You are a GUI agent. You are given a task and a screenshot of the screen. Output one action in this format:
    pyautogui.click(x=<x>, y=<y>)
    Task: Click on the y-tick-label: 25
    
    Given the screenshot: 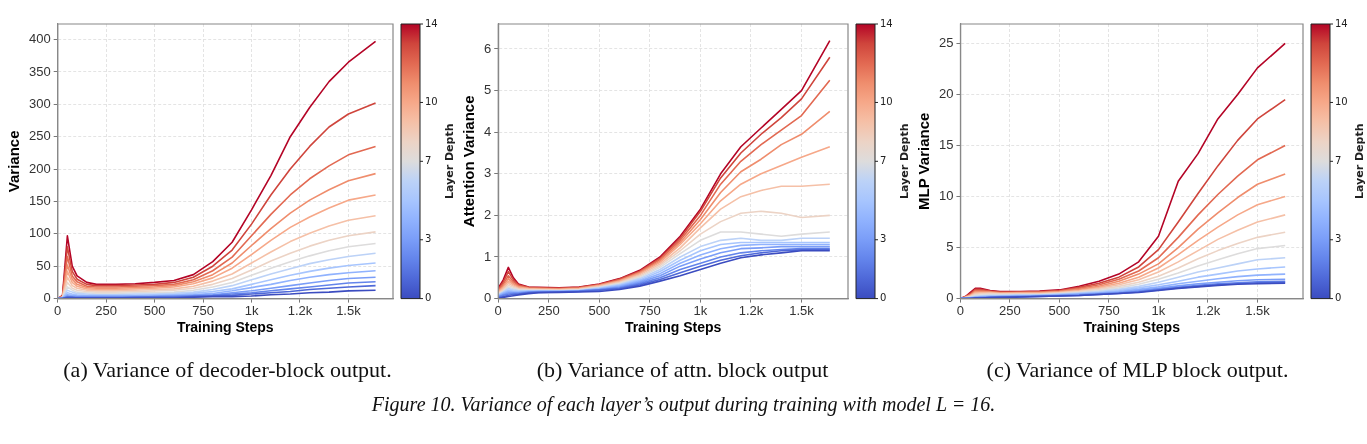 What is the action you would take?
    pyautogui.click(x=946, y=42)
    